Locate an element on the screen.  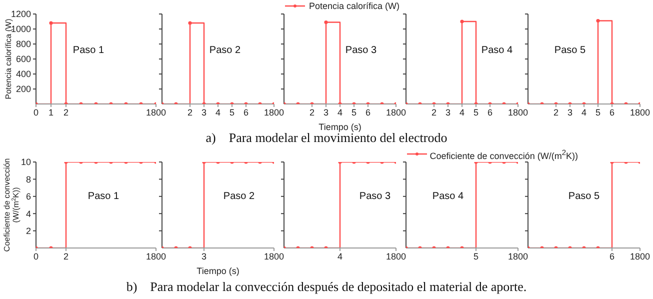
x-tick-label: 1 is located at coordinates (51, 112).